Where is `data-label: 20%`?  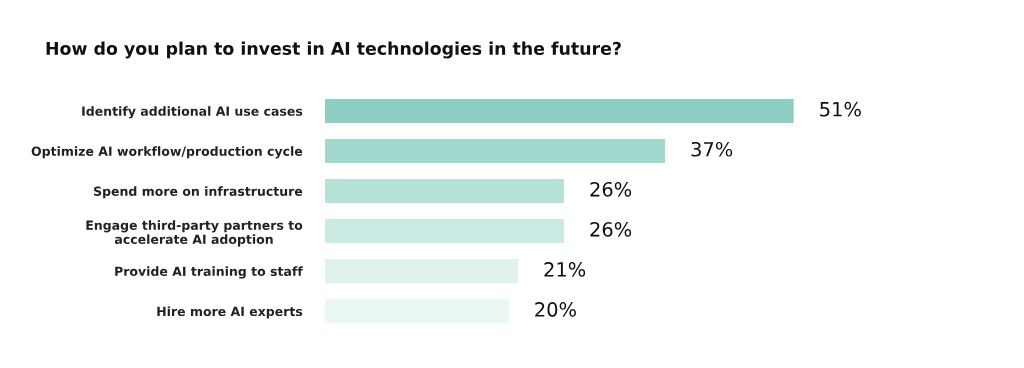 data-label: 20% is located at coordinates (555, 309).